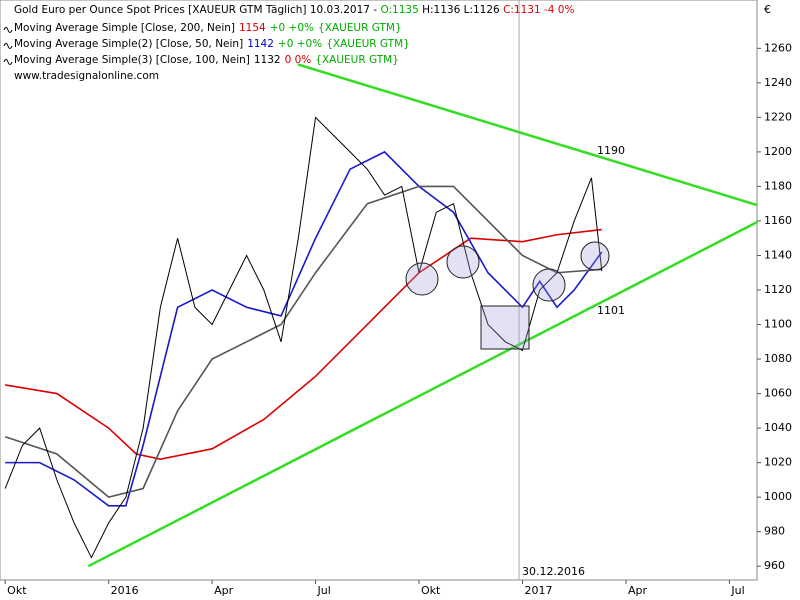  Describe the element at coordinates (125, 590) in the screenshot. I see `x-tick-label: 2016` at that location.